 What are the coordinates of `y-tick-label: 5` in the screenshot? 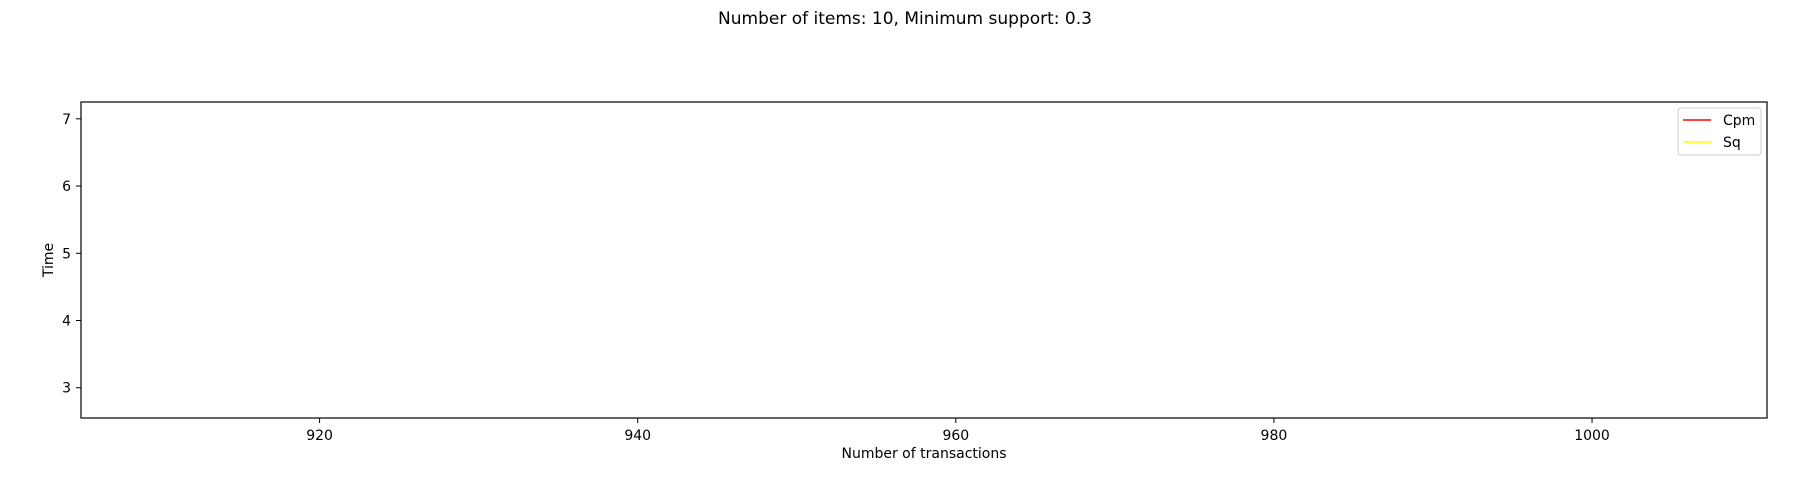 It's located at (66, 254).